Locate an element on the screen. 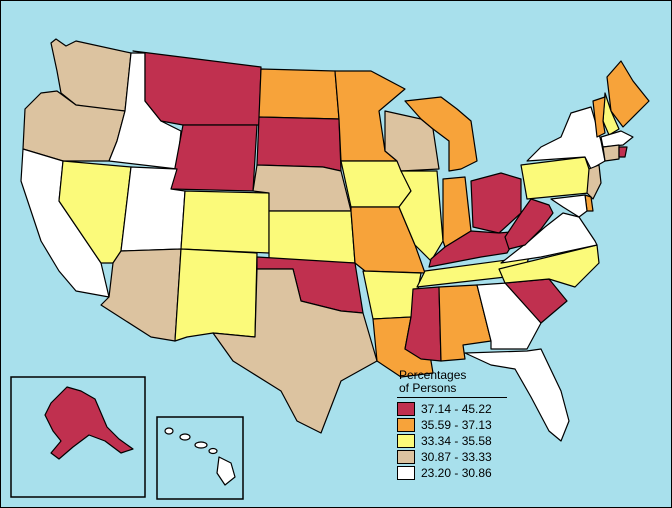  legend-title-line1: Percentages is located at coordinates (433, 375).